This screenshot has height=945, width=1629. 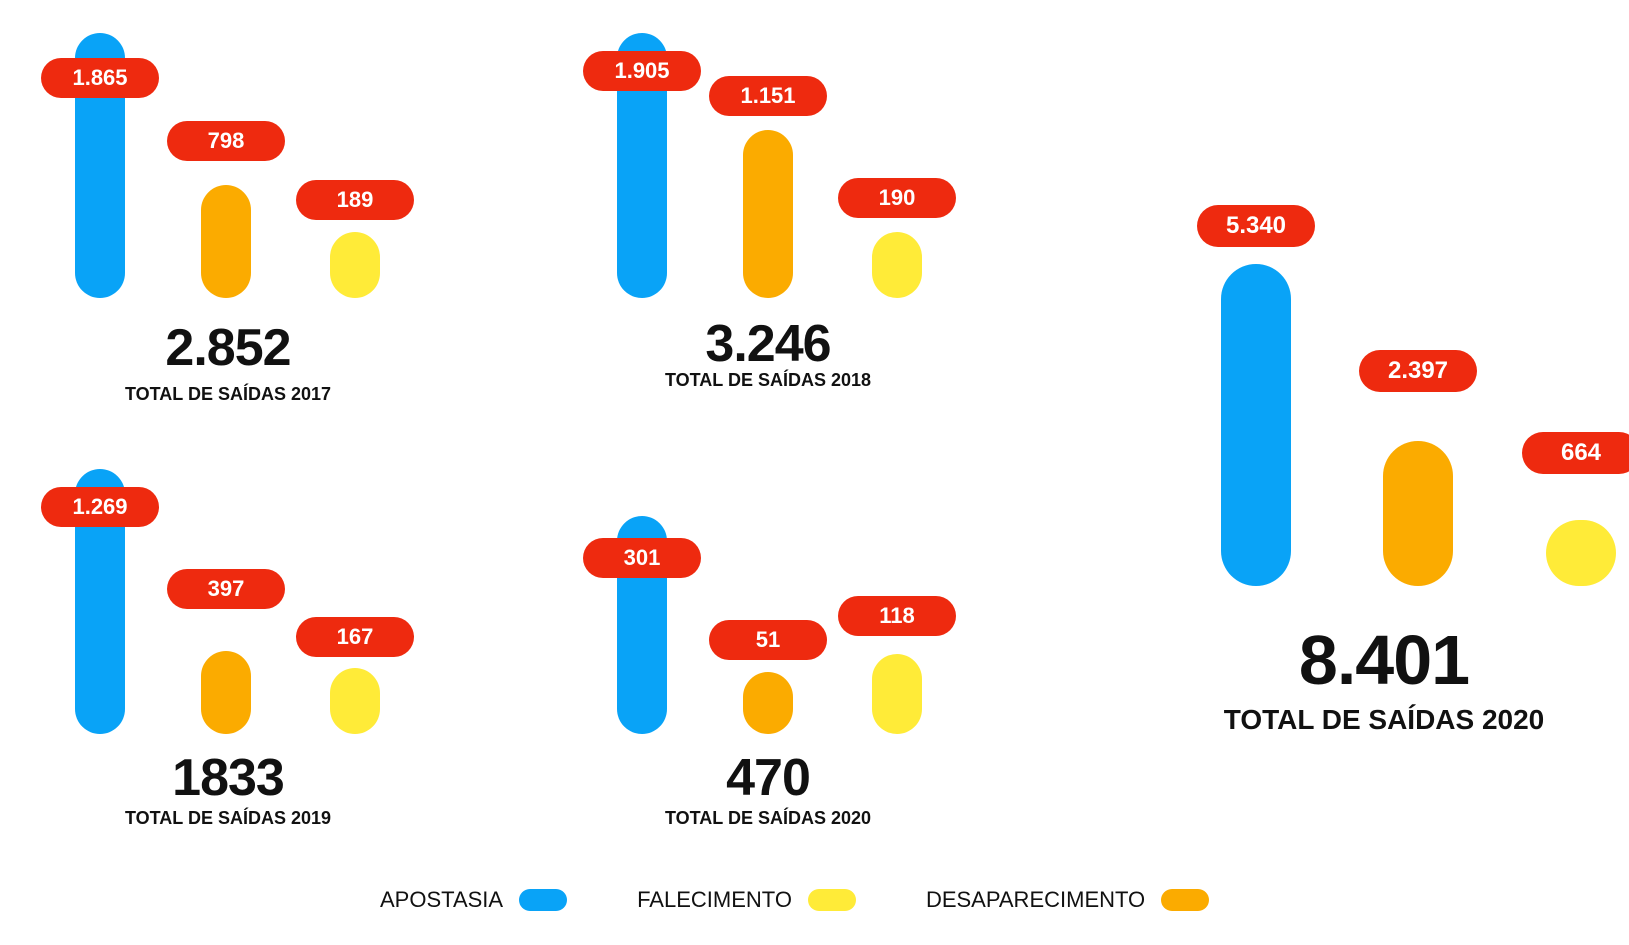 I want to click on legend-swatch-falecimento, so click(x=831, y=900).